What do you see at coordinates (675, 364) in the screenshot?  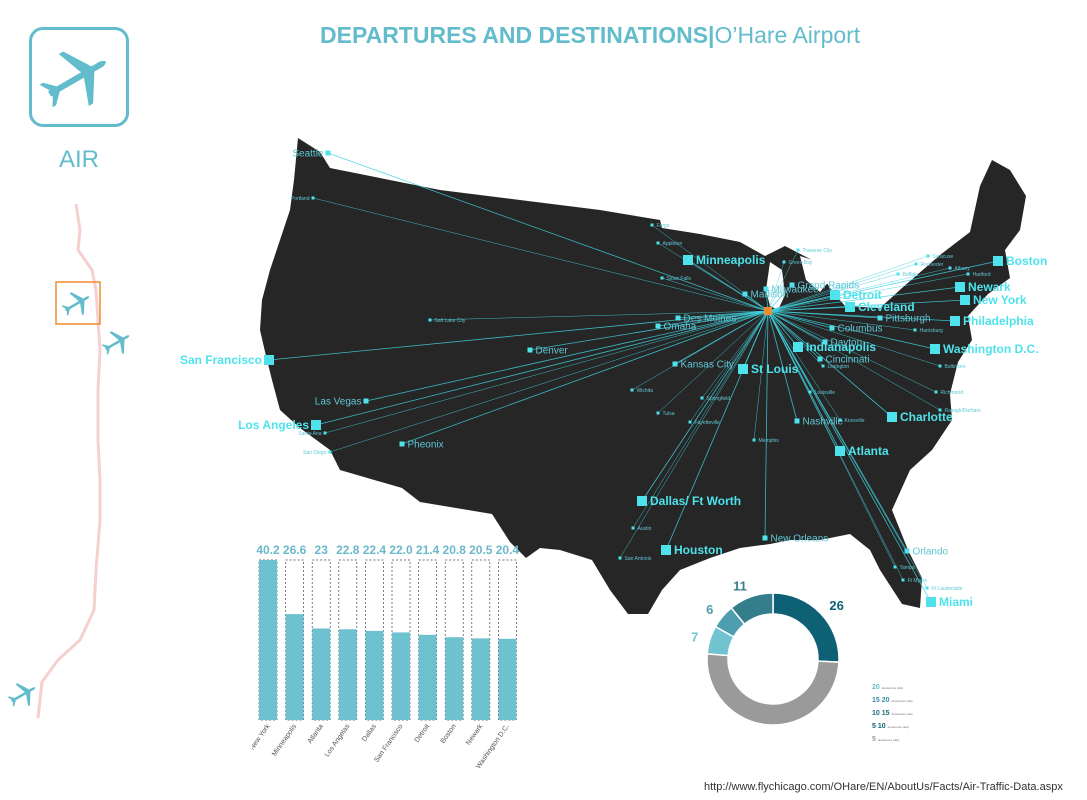 I see `city-marker-kansas-city` at bounding box center [675, 364].